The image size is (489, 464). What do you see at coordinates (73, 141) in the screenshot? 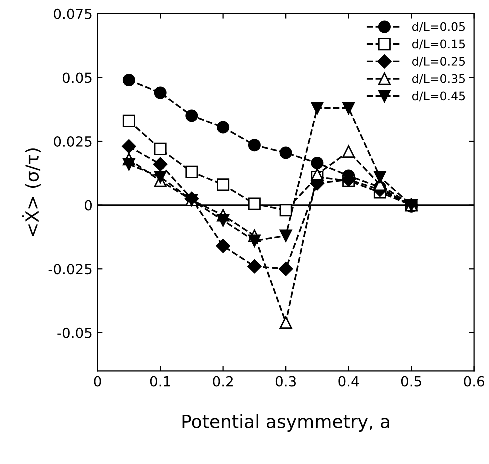
I see `y-tick-label: 0.025` at bounding box center [73, 141].